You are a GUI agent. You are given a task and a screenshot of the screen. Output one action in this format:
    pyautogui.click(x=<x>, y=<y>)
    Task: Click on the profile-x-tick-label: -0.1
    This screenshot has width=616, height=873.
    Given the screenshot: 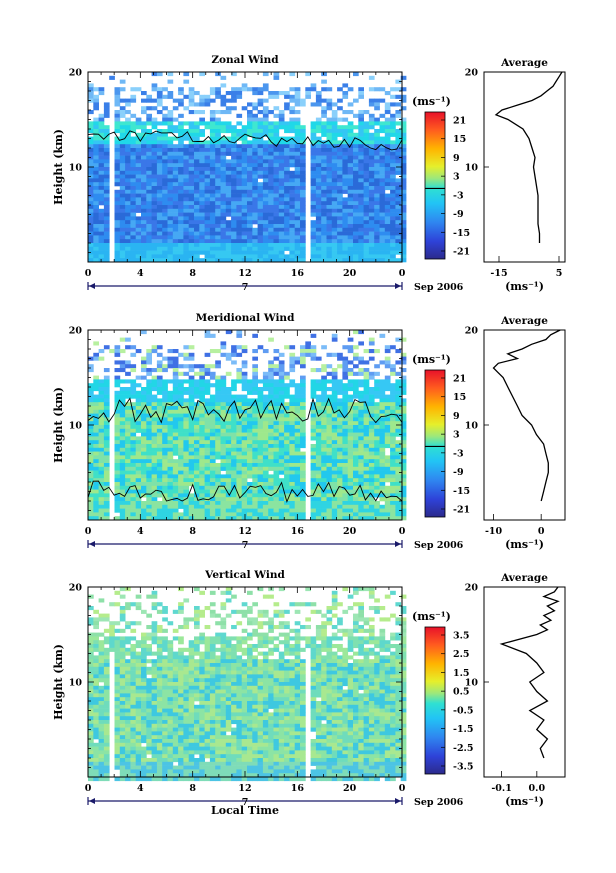 What is the action you would take?
    pyautogui.click(x=501, y=788)
    